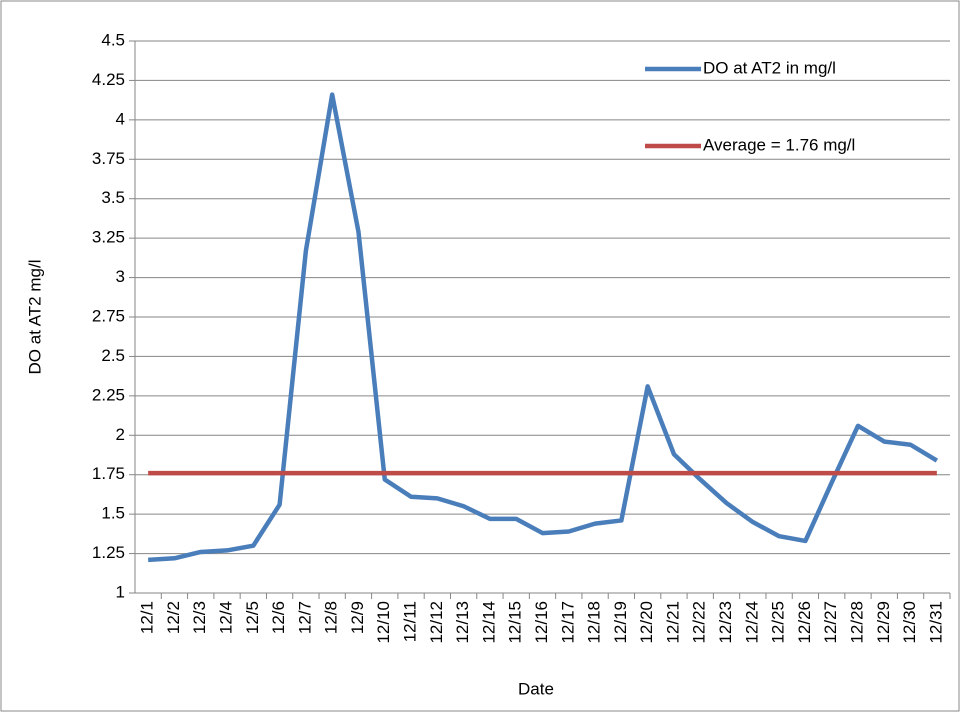 This screenshot has height=713, width=961. What do you see at coordinates (173, 617) in the screenshot?
I see `x-tick-label: 12/2` at bounding box center [173, 617].